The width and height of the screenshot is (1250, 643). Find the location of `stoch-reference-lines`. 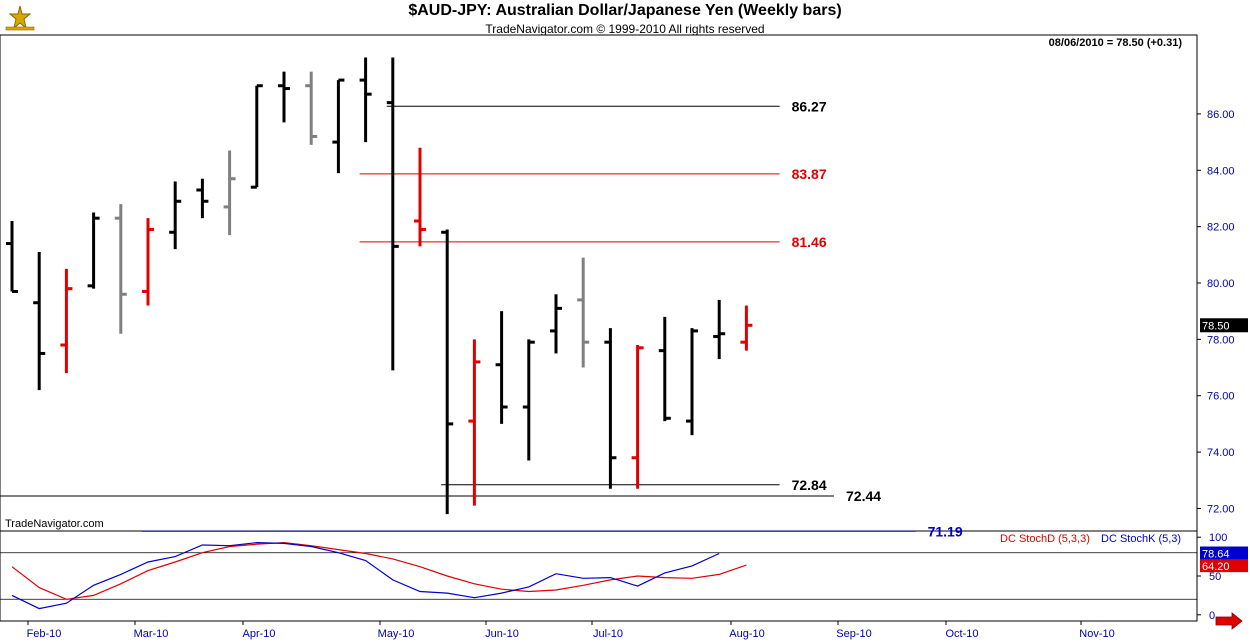

stoch-reference-lines is located at coordinates (598, 576).